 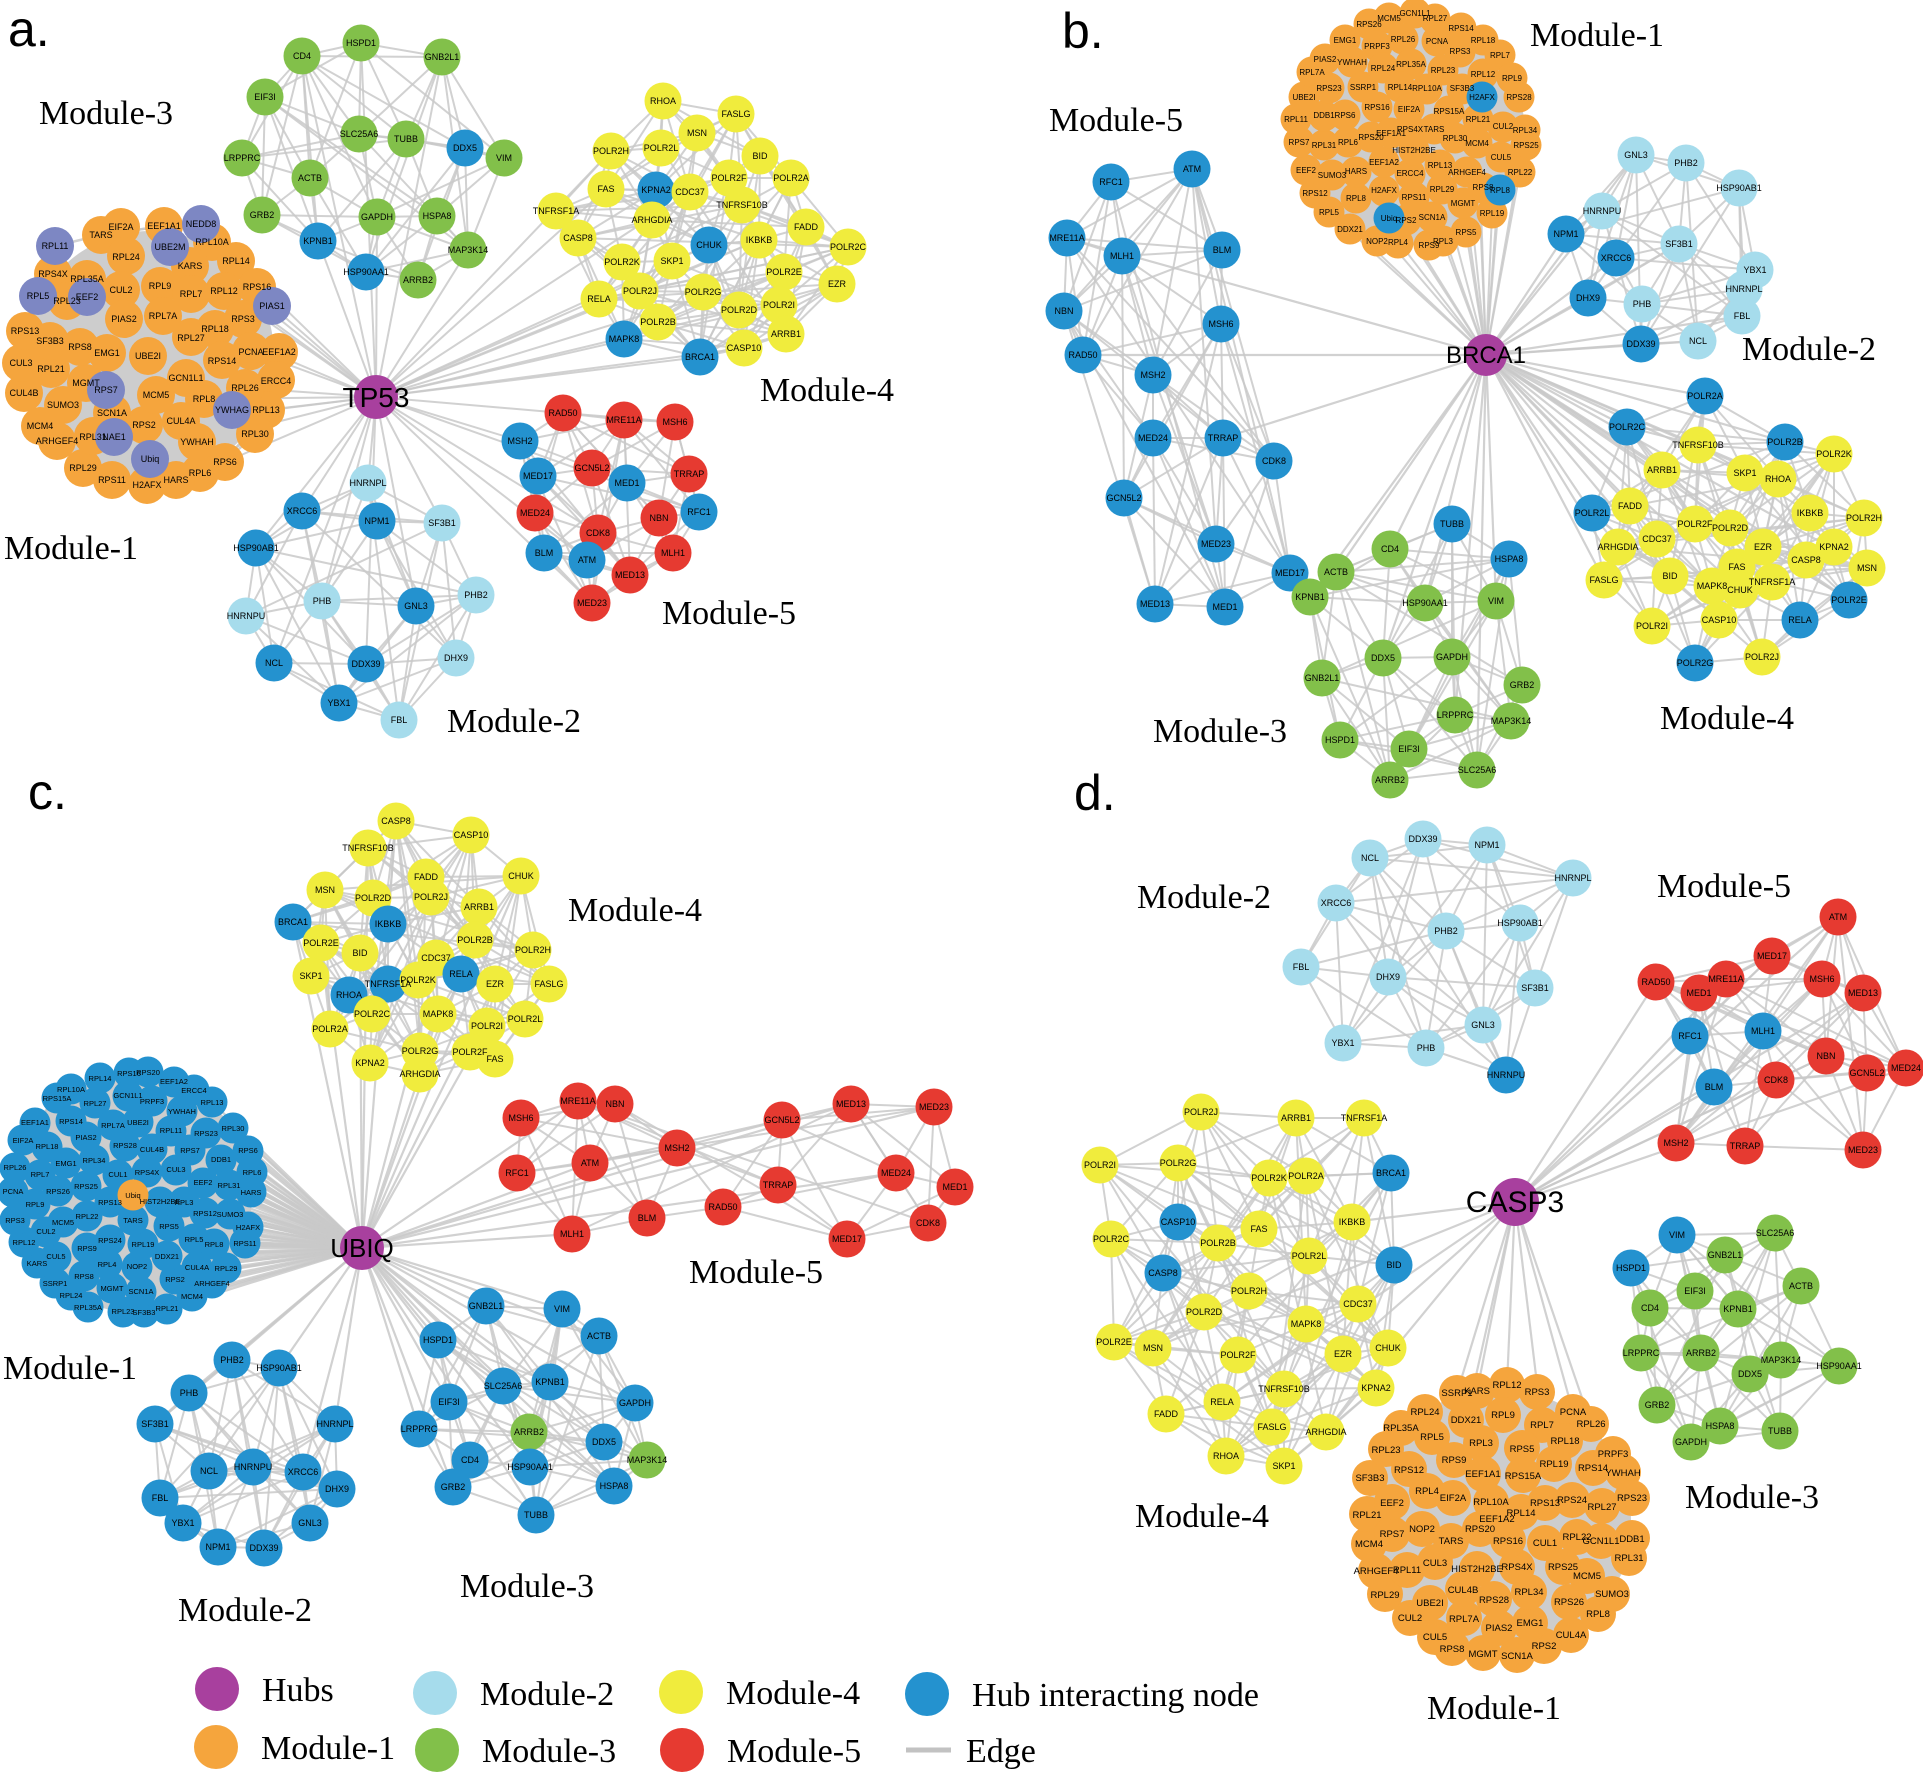 What do you see at coordinates (1500, 190) in the screenshot?
I see `svg-text: RPL8` at bounding box center [1500, 190].